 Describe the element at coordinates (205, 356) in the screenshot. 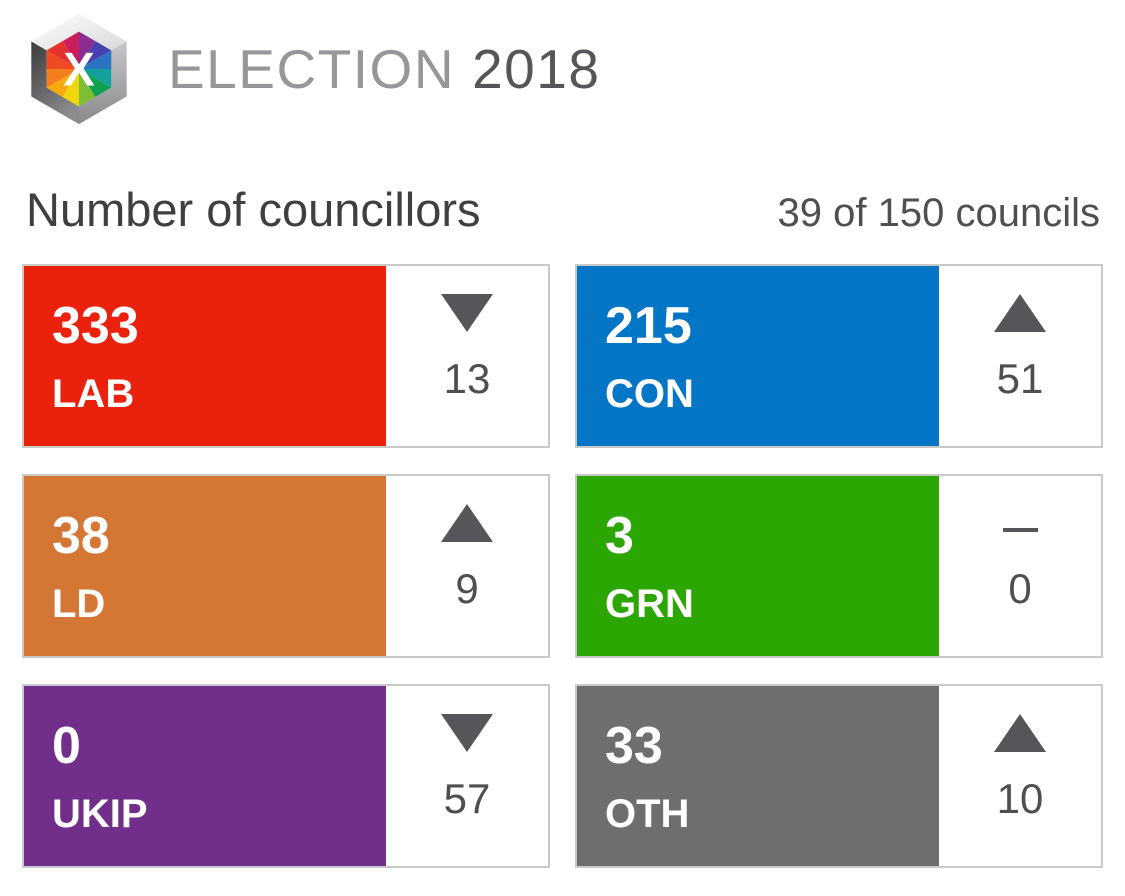

I see `party-color-block: 333 LAB` at that location.